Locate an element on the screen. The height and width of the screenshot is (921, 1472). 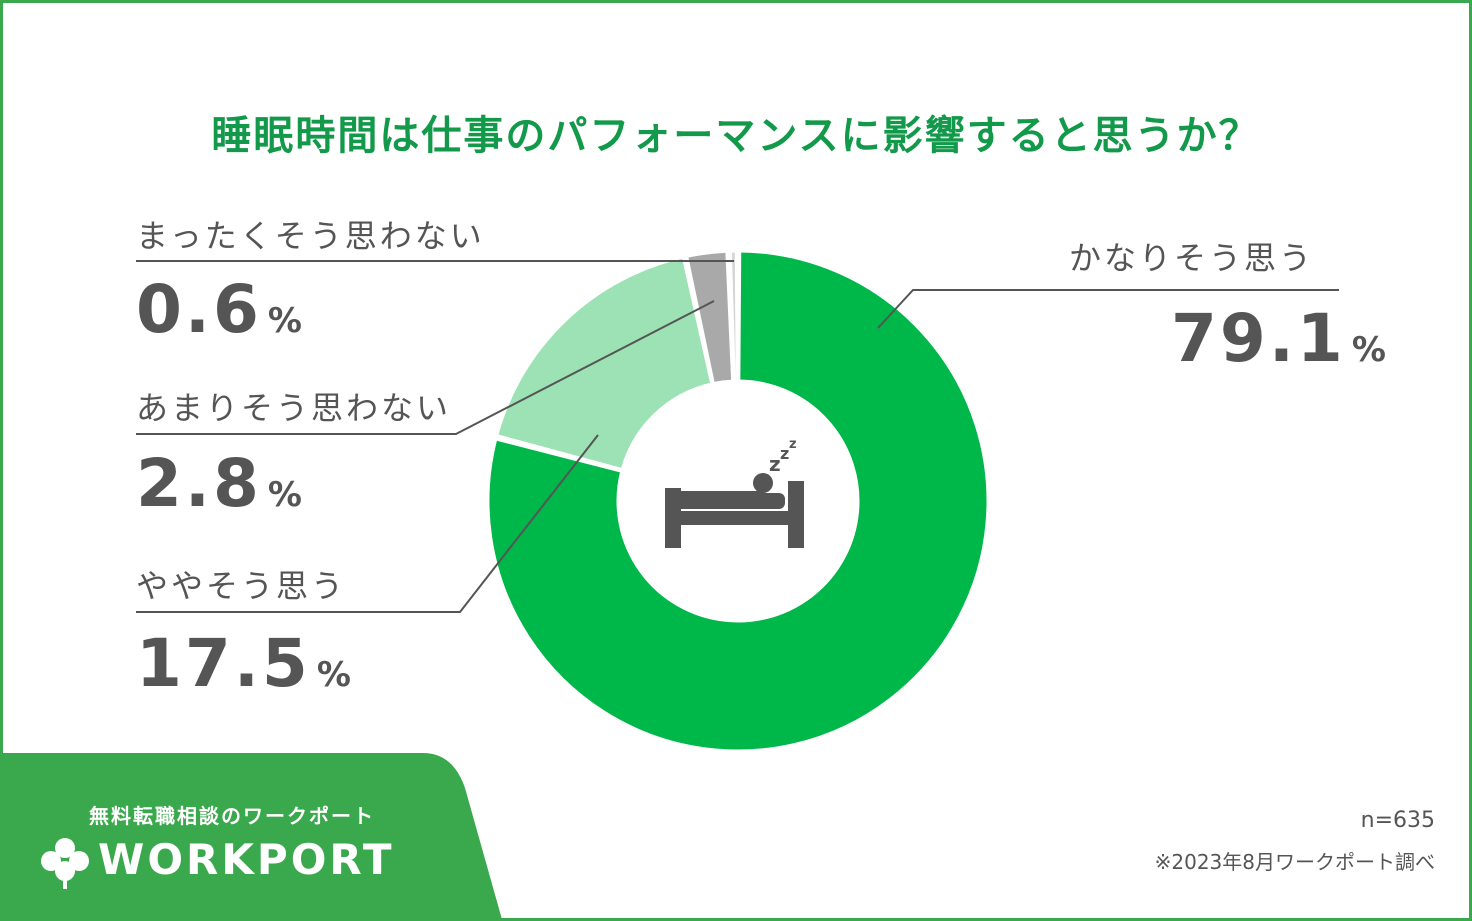
value-somewhat-disagree: 2.8% is located at coordinates (219, 483).